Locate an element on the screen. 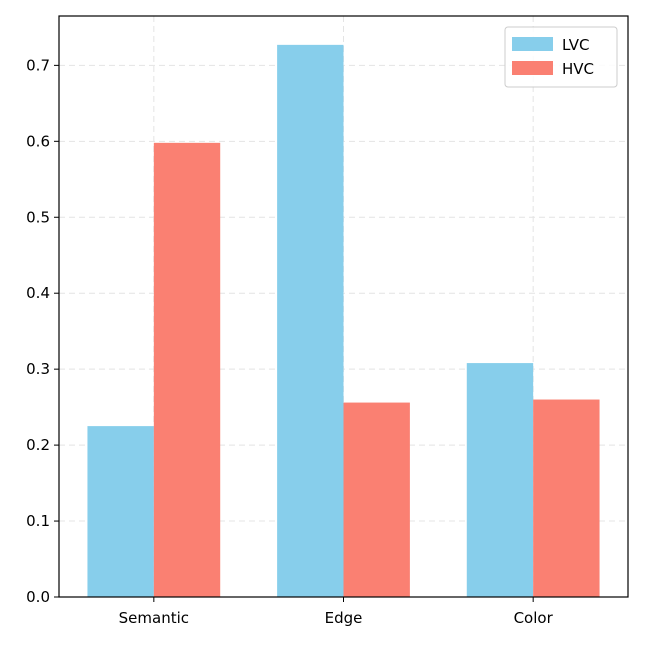 The height and width of the screenshot is (648, 648). legend: LVC HVC is located at coordinates (561, 57).